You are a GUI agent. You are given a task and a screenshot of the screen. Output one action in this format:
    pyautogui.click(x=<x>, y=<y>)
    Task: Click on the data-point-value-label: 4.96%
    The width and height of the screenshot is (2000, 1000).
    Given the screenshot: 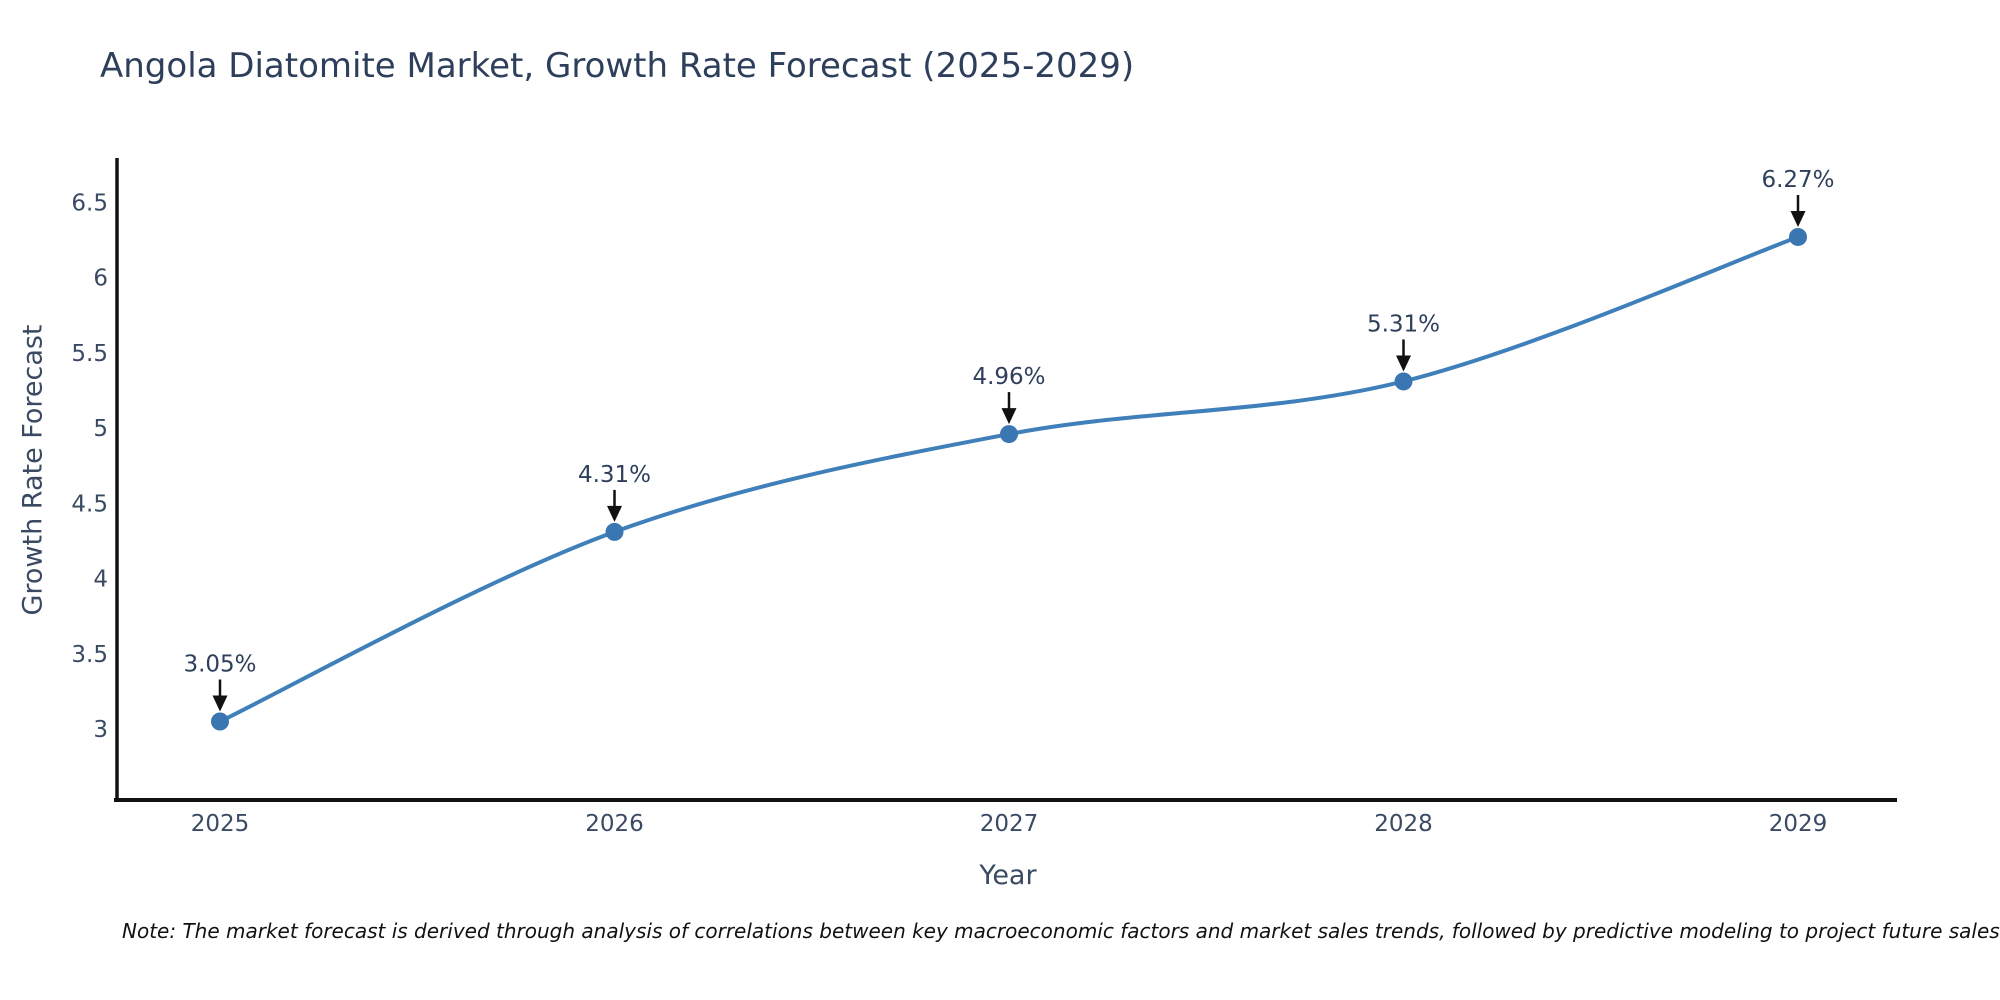 What is the action you would take?
    pyautogui.click(x=1008, y=377)
    